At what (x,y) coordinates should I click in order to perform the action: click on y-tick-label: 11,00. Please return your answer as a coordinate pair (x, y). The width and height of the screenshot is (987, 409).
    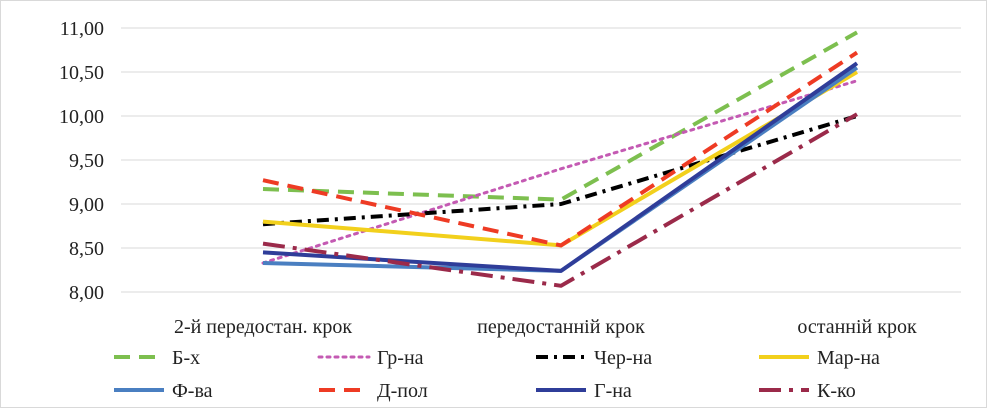
    Looking at the image, I should click on (82, 29).